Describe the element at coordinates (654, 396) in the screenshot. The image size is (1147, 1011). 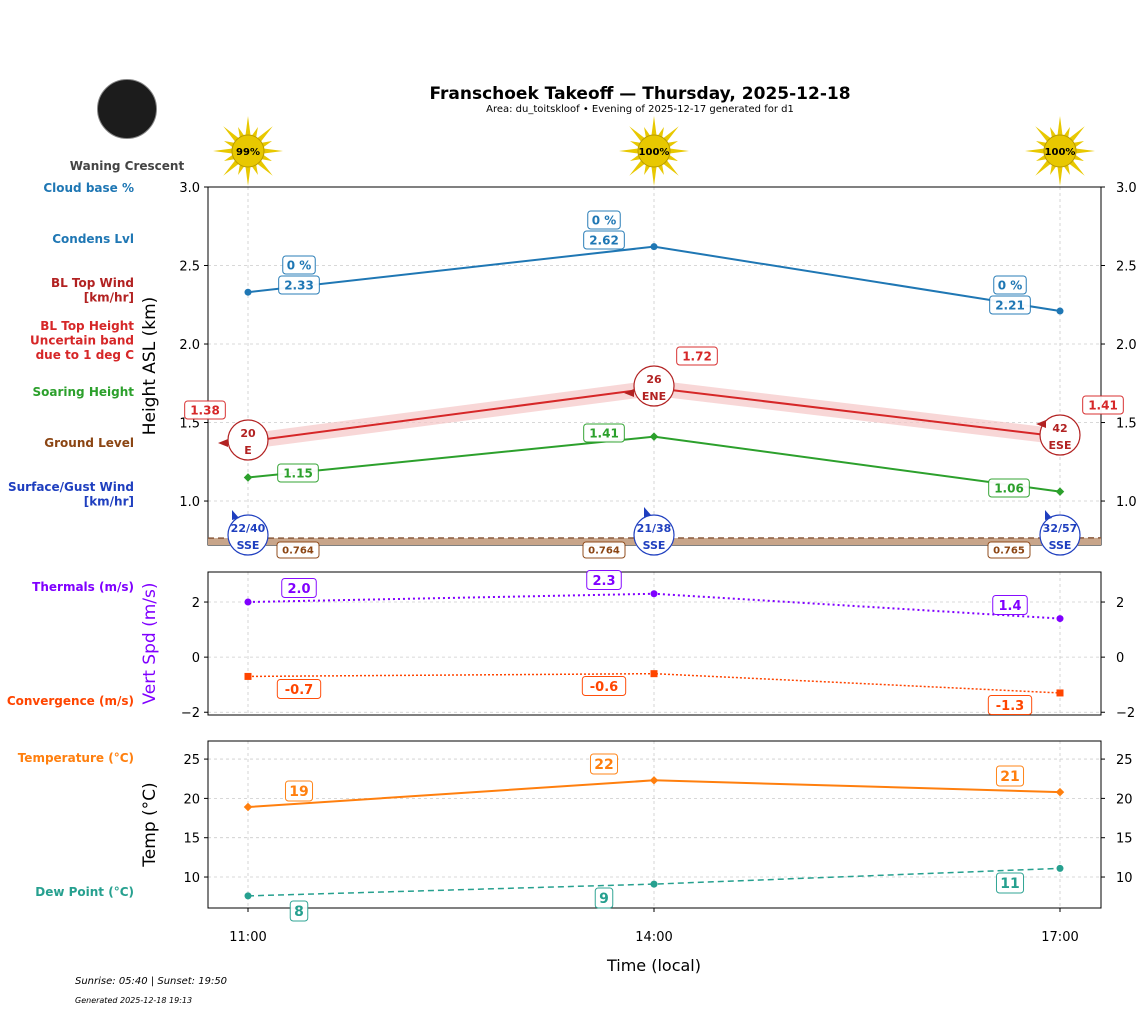
I see `bl-wind-direction: ENE` at that location.